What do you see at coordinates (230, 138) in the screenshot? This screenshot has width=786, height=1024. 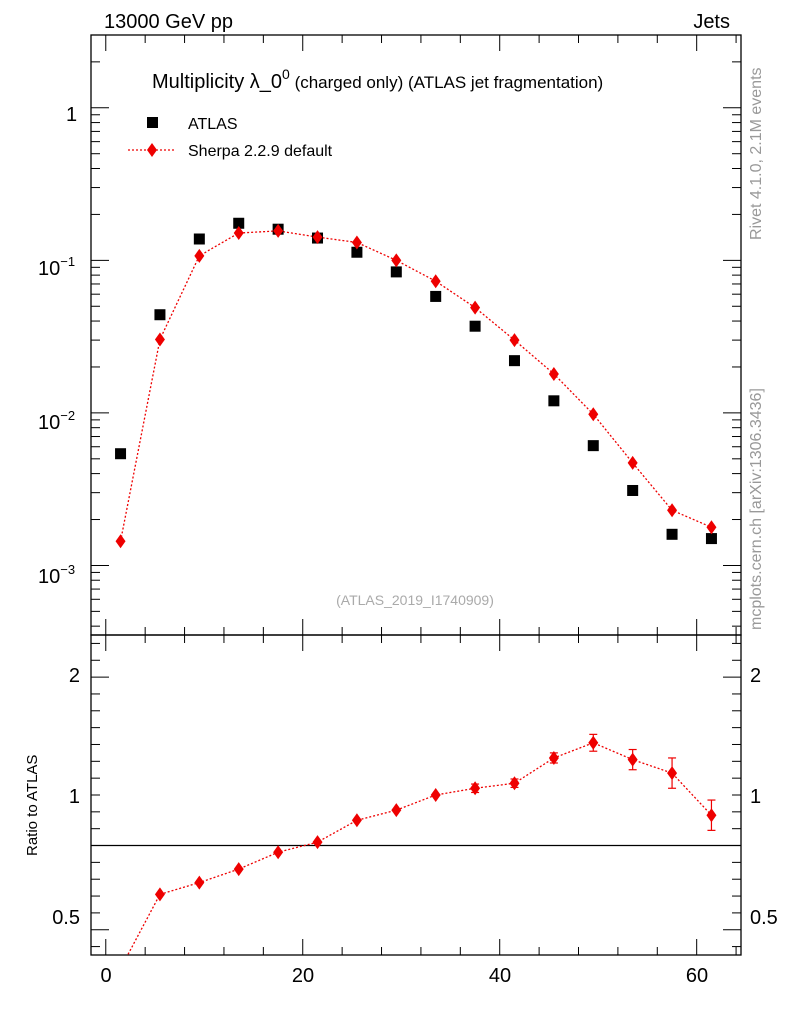 I see `legend: ATLAS Sherpa 2.2.9 default` at bounding box center [230, 138].